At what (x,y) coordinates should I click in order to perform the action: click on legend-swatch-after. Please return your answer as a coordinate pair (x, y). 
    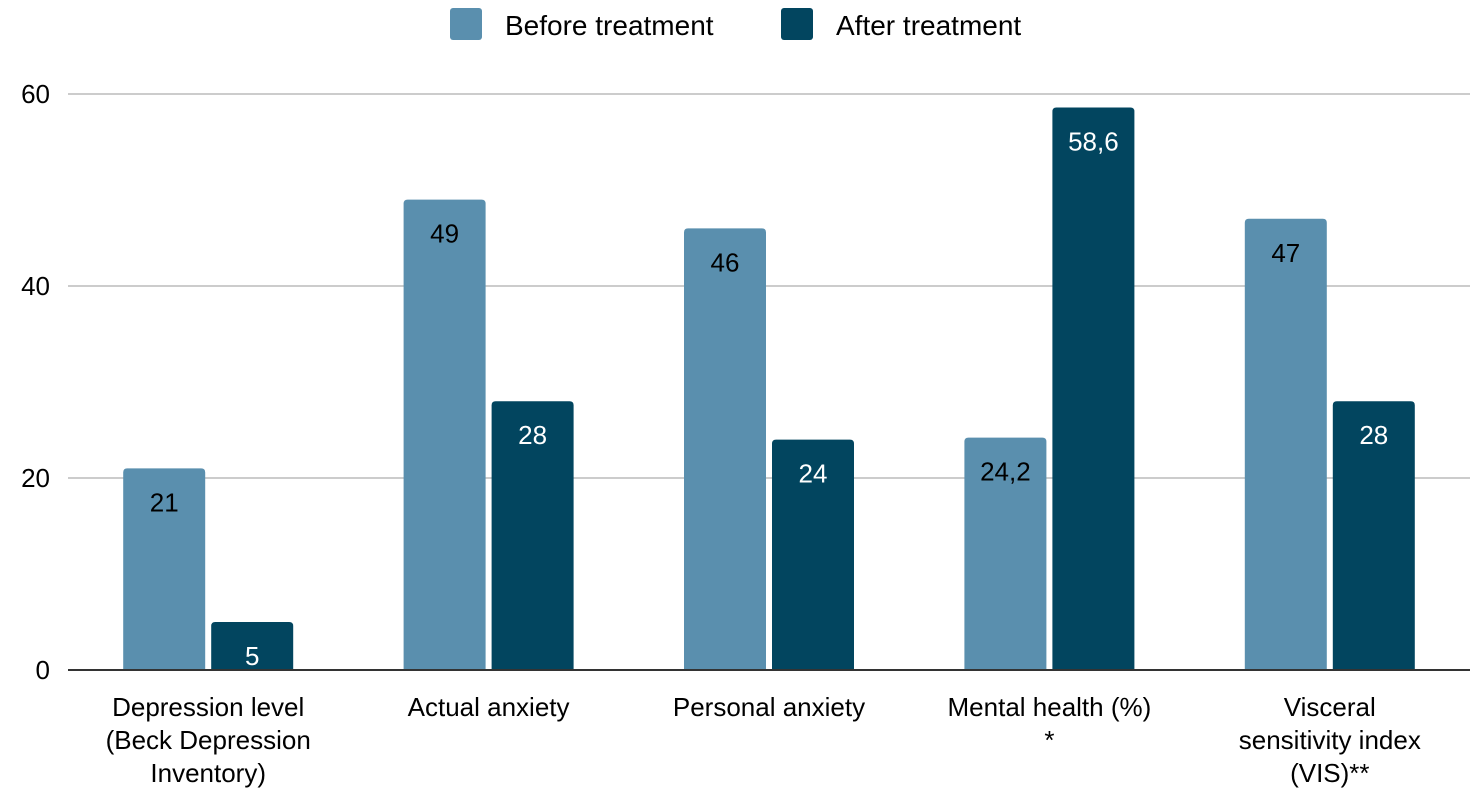
    Looking at the image, I should click on (797, 24).